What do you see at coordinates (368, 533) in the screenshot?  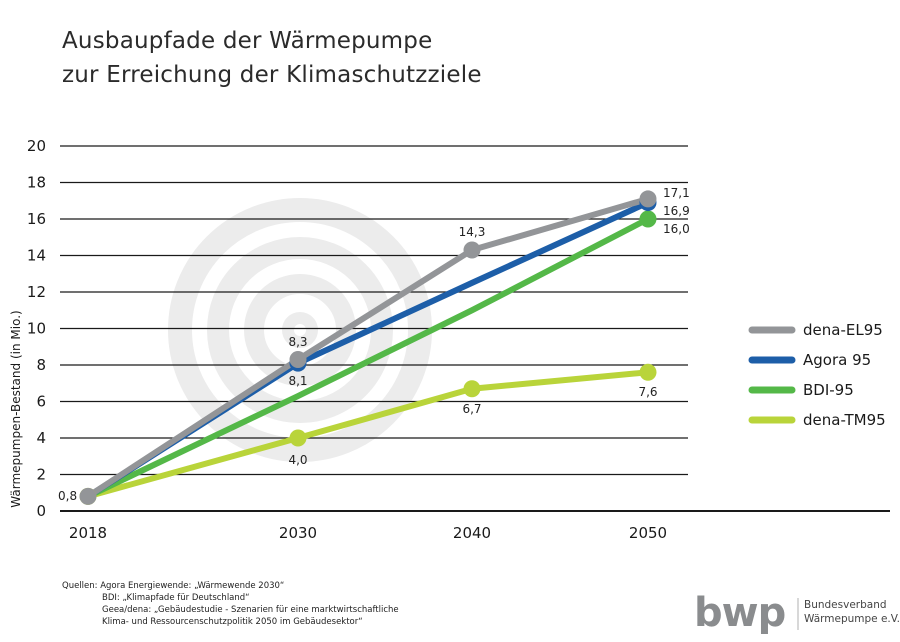 I see `x-axis-ticks: 2018 2030 2040 2050` at bounding box center [368, 533].